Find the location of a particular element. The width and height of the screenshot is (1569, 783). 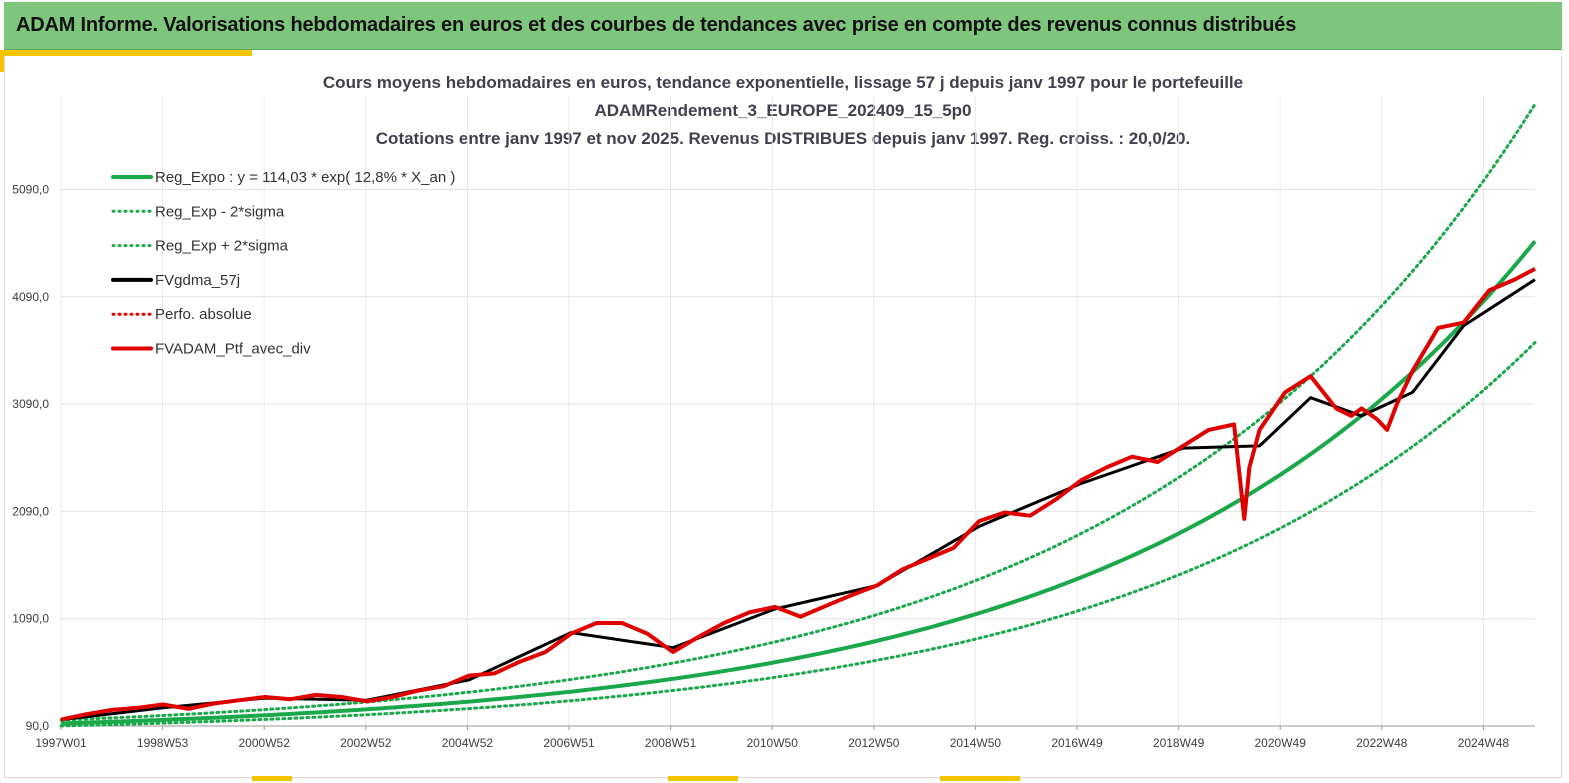

x-tick-label: 2006W51 is located at coordinates (569, 743).